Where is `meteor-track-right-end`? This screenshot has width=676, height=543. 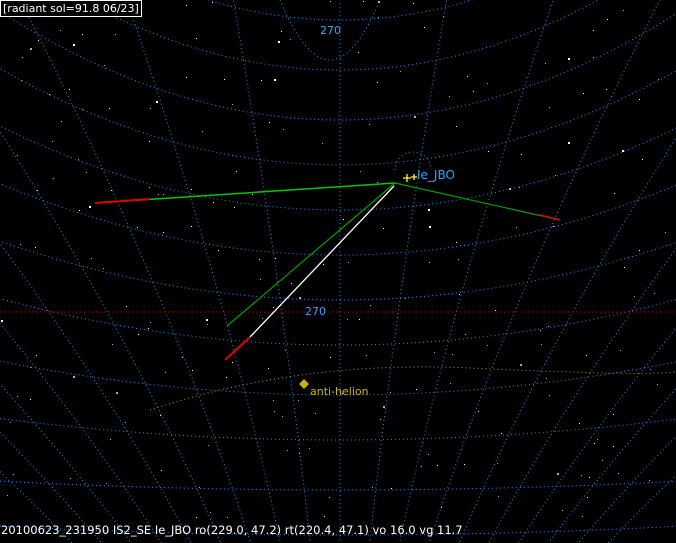
meteor-track-right-end is located at coordinates (550, 217).